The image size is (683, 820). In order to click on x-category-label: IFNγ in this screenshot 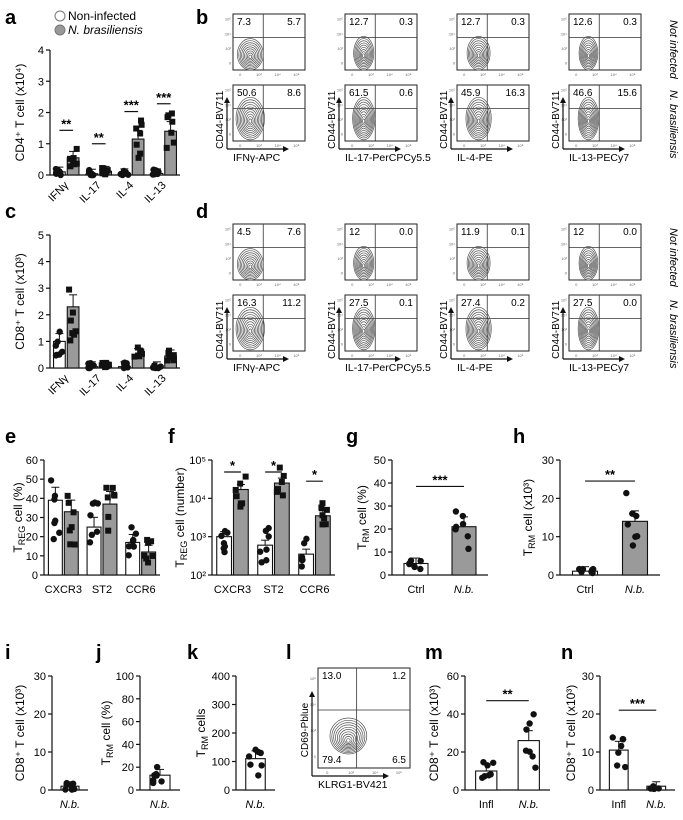, I will do `click(58, 191)`.